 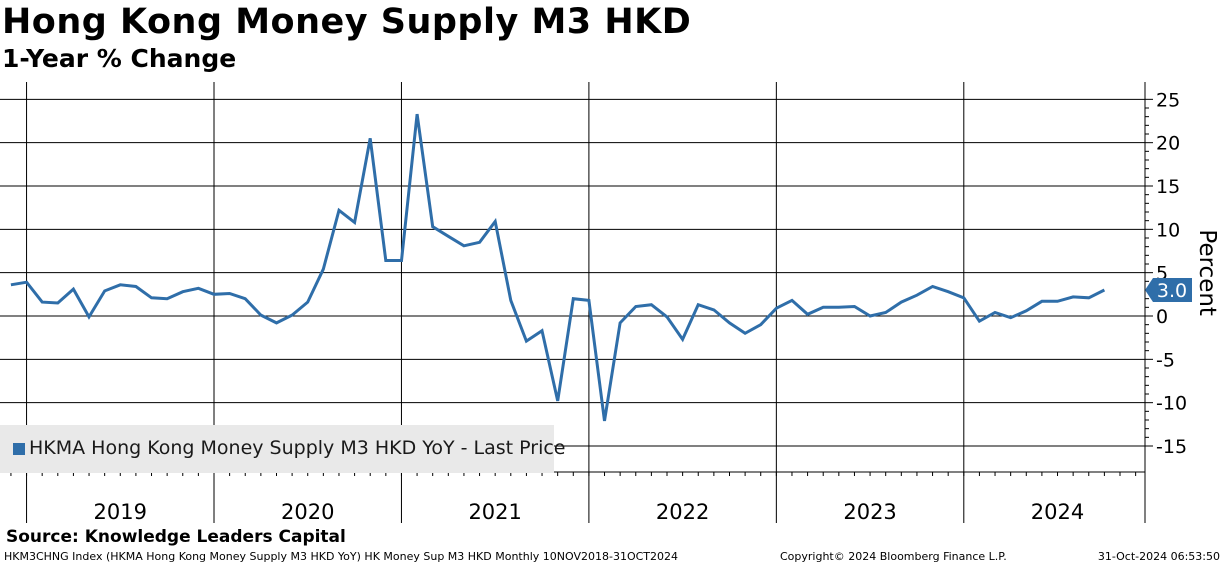 I want to click on x-tick-label: 2023, so click(x=869, y=512).